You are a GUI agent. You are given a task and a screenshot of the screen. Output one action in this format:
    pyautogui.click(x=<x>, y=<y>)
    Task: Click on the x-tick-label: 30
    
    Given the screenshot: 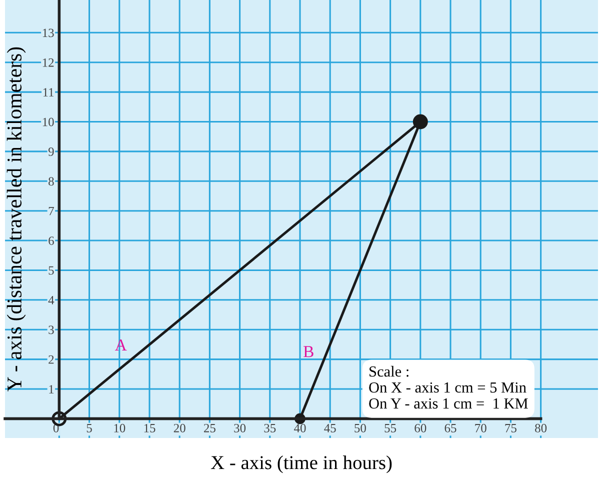 What is the action you would take?
    pyautogui.click(x=240, y=428)
    